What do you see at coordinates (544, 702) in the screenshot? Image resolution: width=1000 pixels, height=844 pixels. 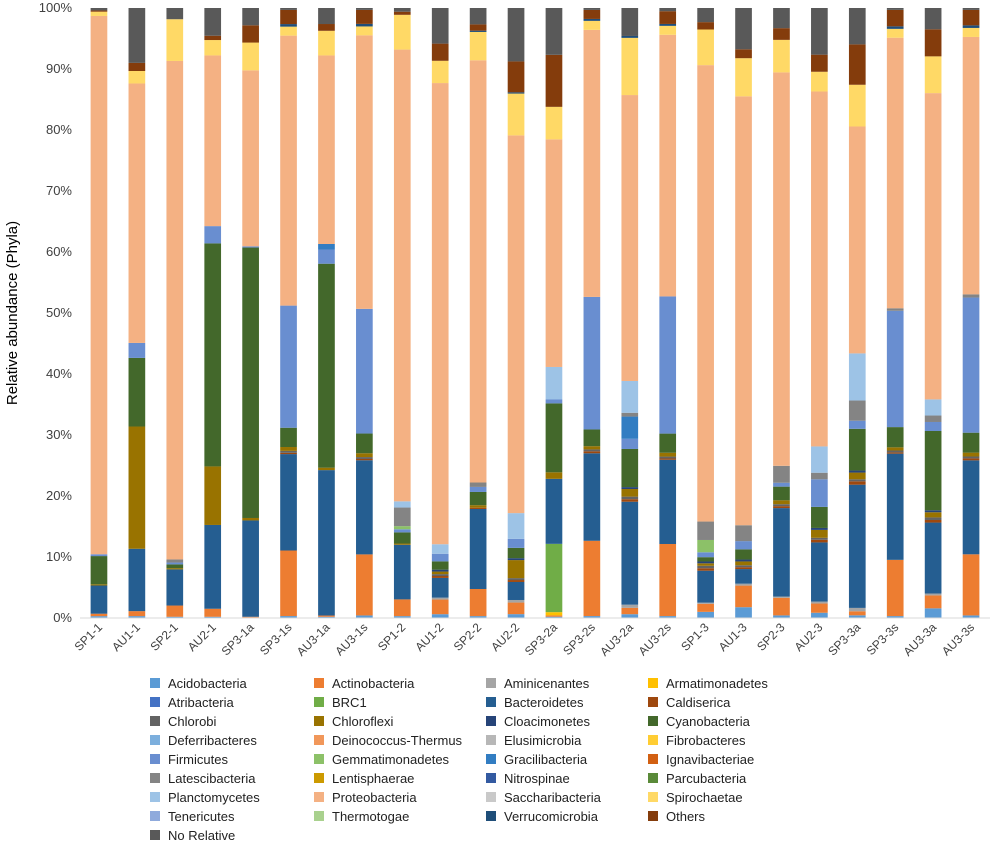 I see `legend-label: Bacteroidetes` at bounding box center [544, 702].